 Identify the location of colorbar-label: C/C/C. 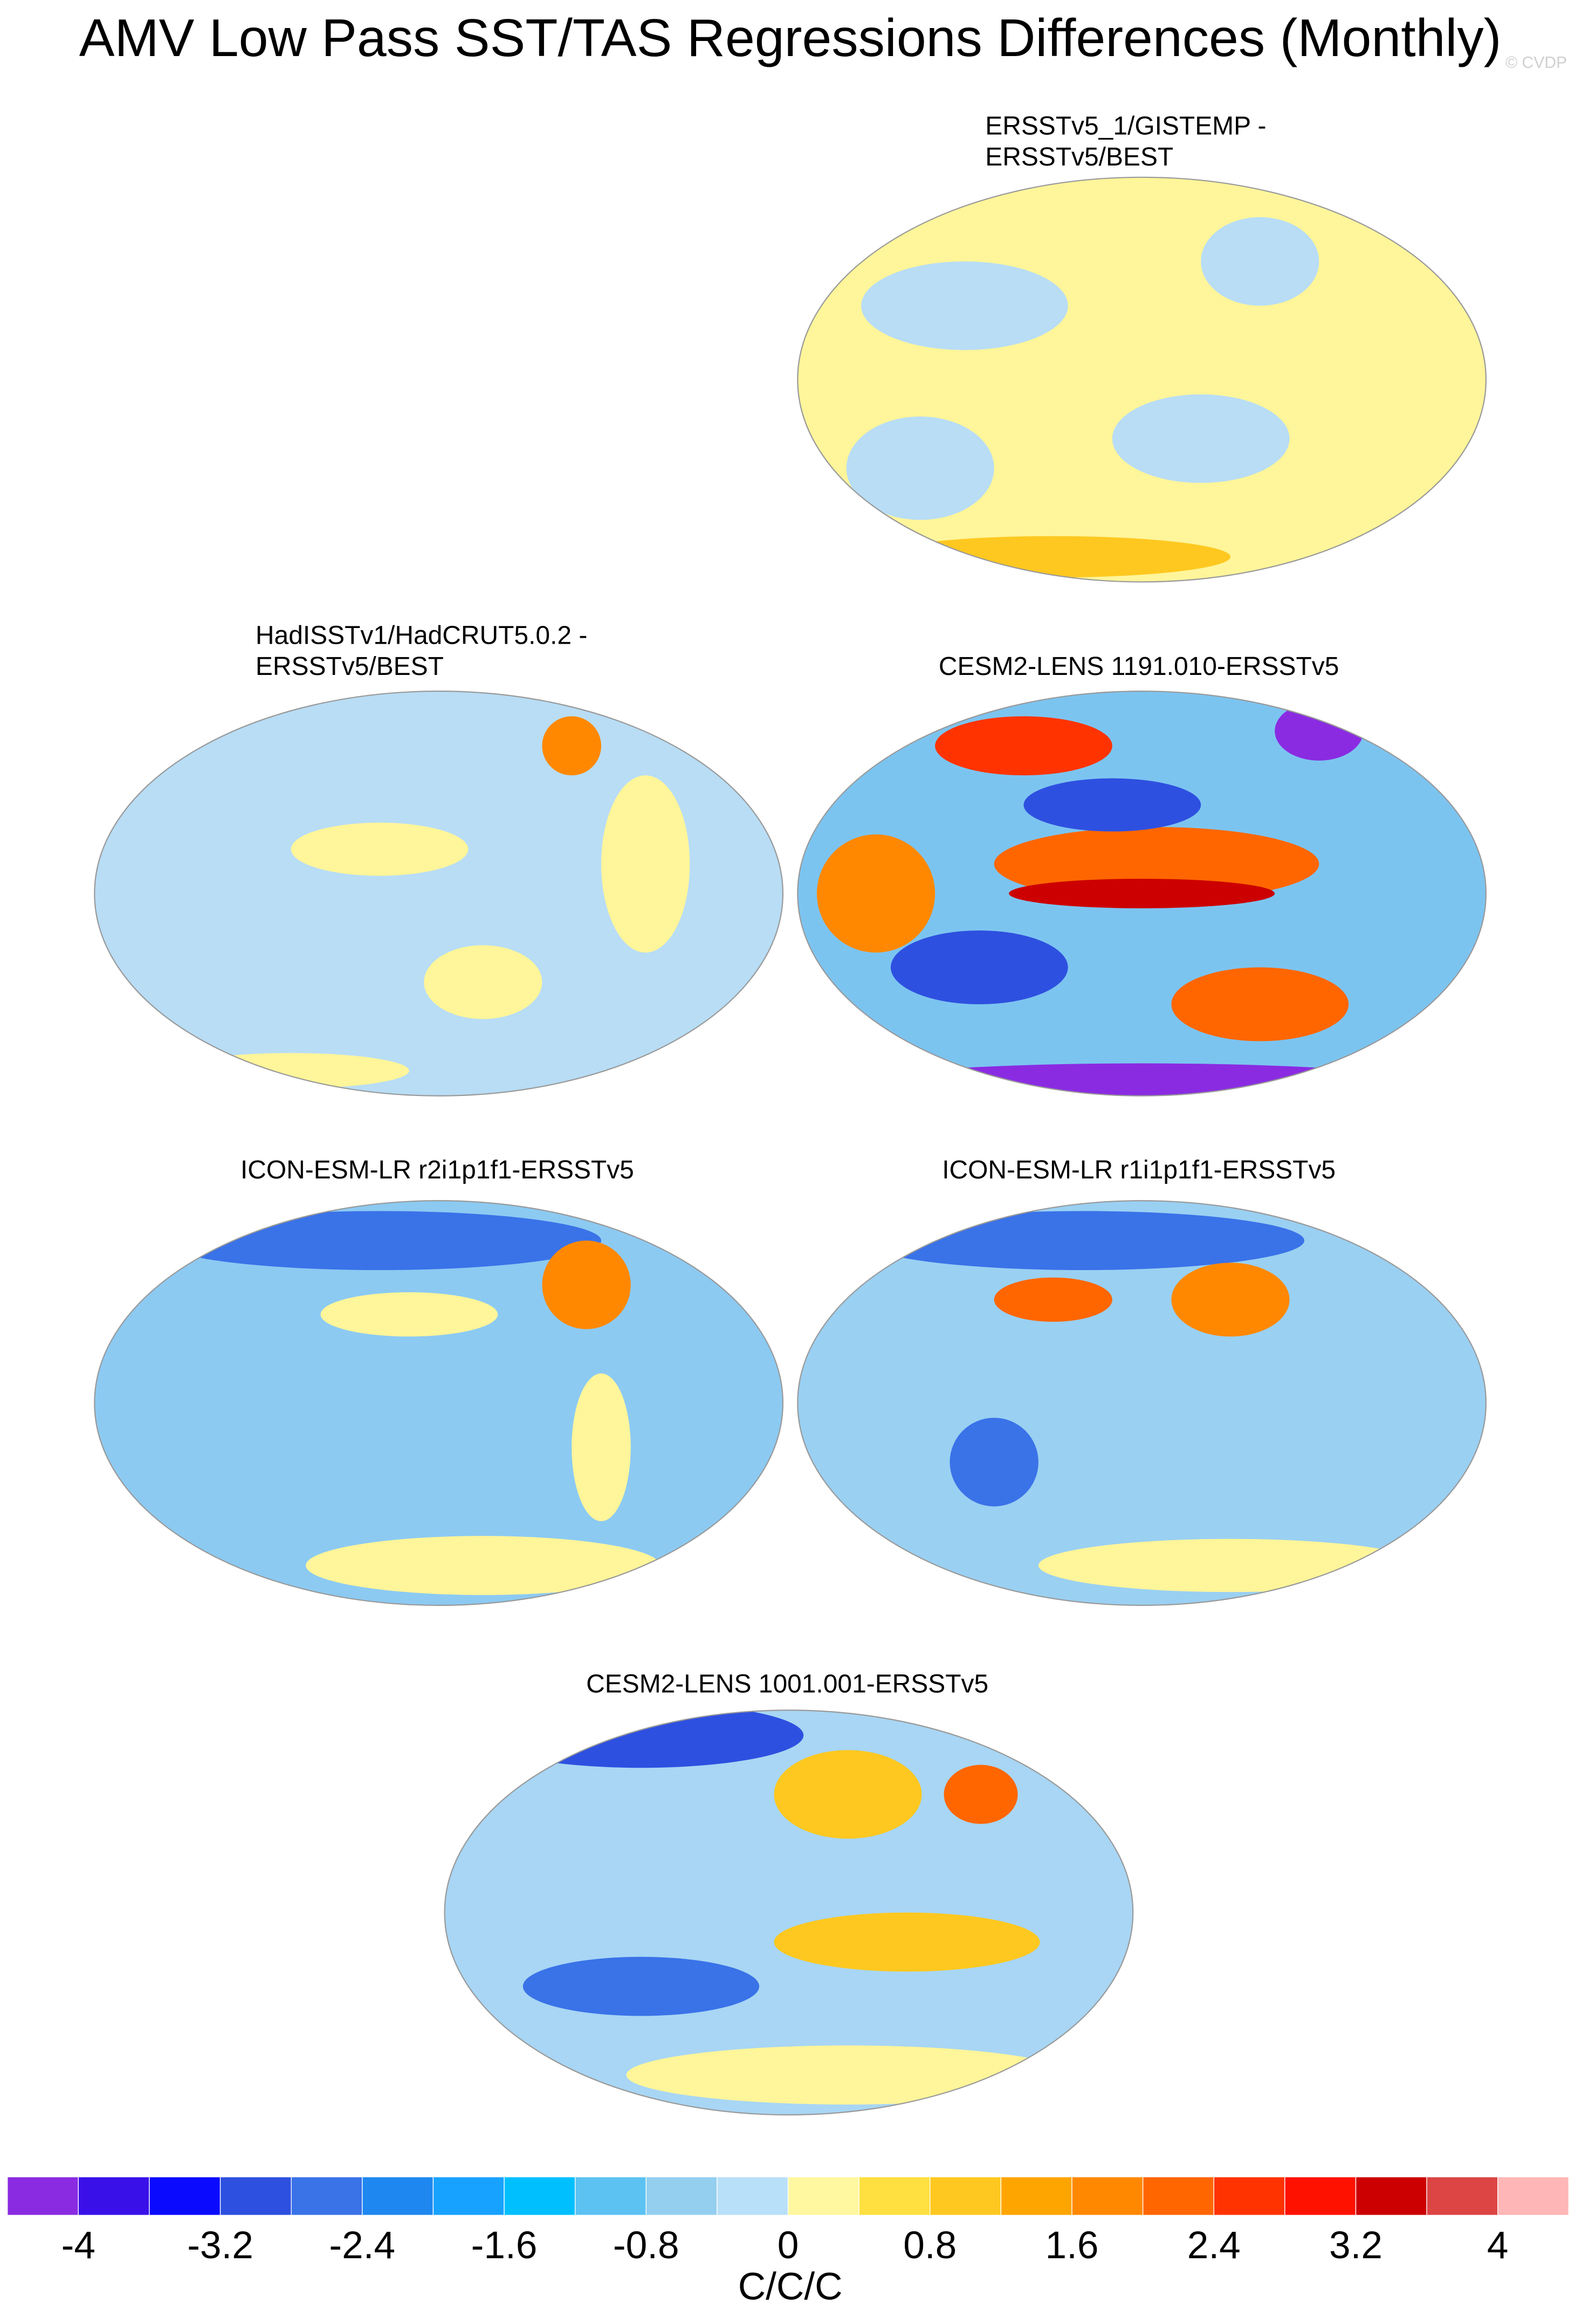
(790, 2286).